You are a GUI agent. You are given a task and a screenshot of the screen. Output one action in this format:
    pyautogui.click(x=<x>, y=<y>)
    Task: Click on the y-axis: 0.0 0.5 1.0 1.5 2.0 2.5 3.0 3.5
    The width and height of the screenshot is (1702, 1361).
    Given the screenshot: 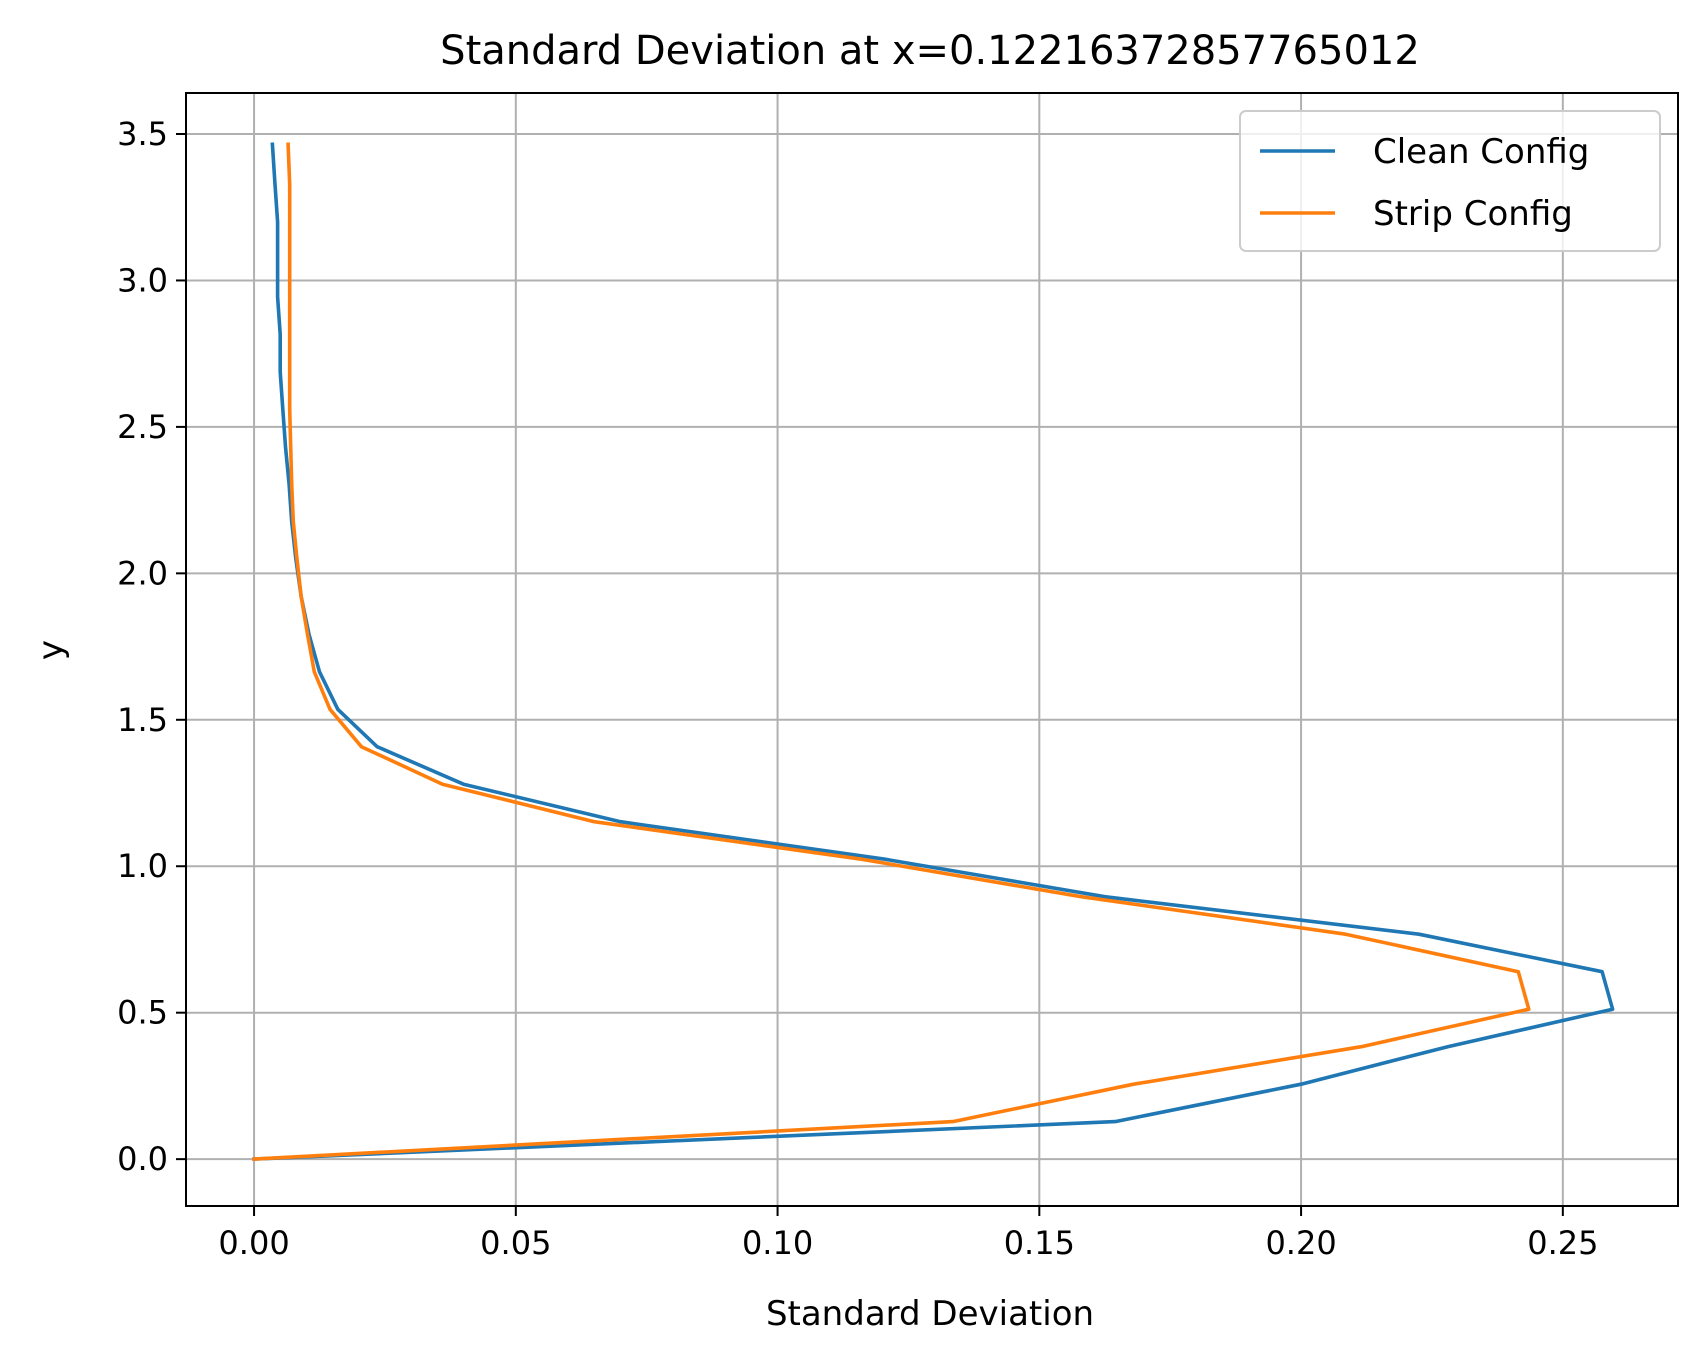 What is the action you would take?
    pyautogui.click(x=151, y=646)
    